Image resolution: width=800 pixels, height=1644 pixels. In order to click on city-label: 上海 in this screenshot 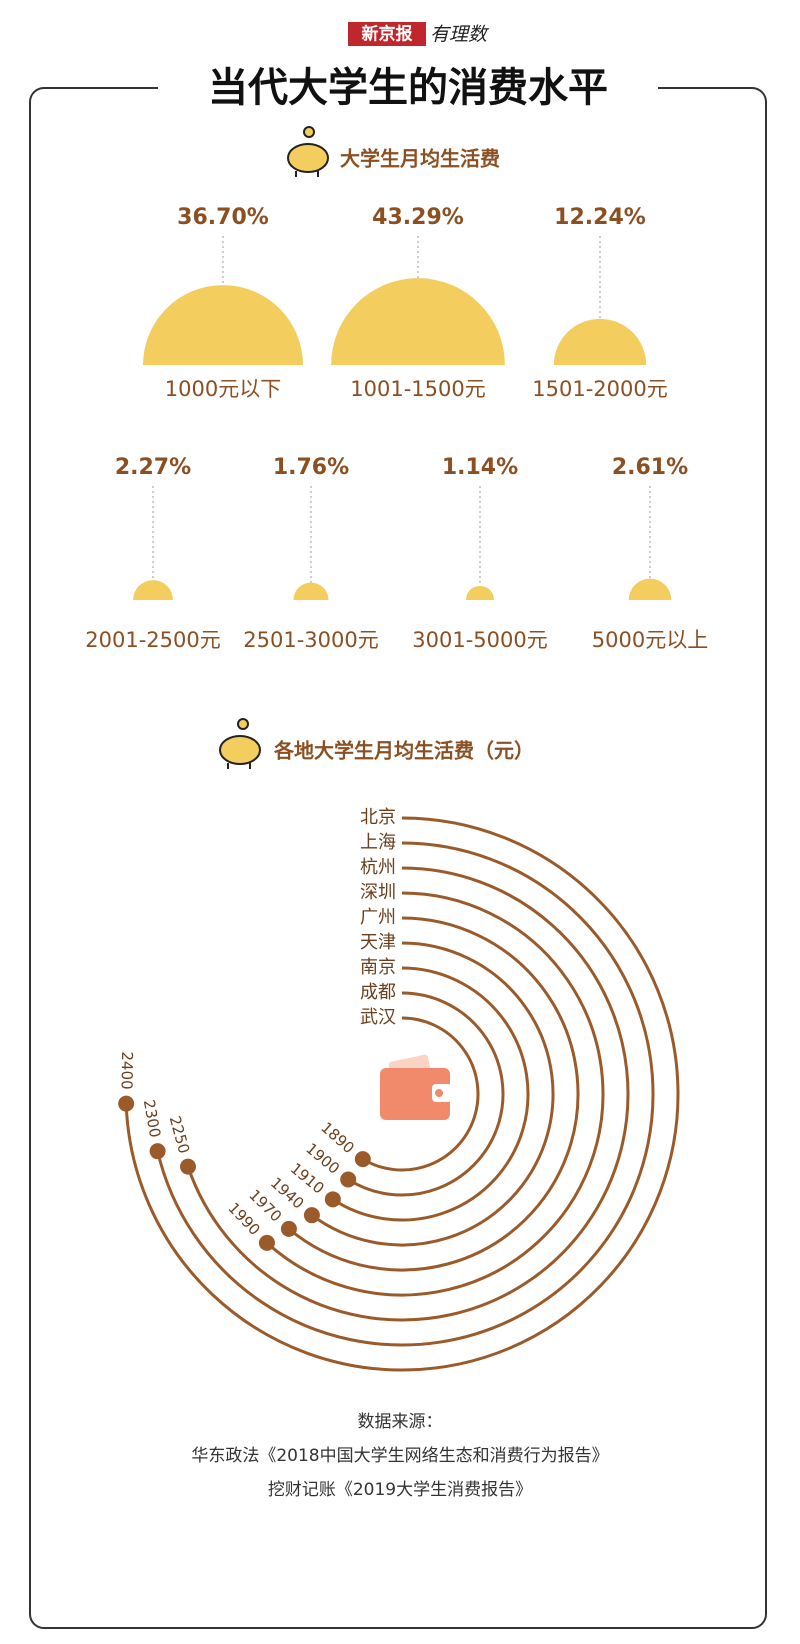, I will do `click(378, 842)`.